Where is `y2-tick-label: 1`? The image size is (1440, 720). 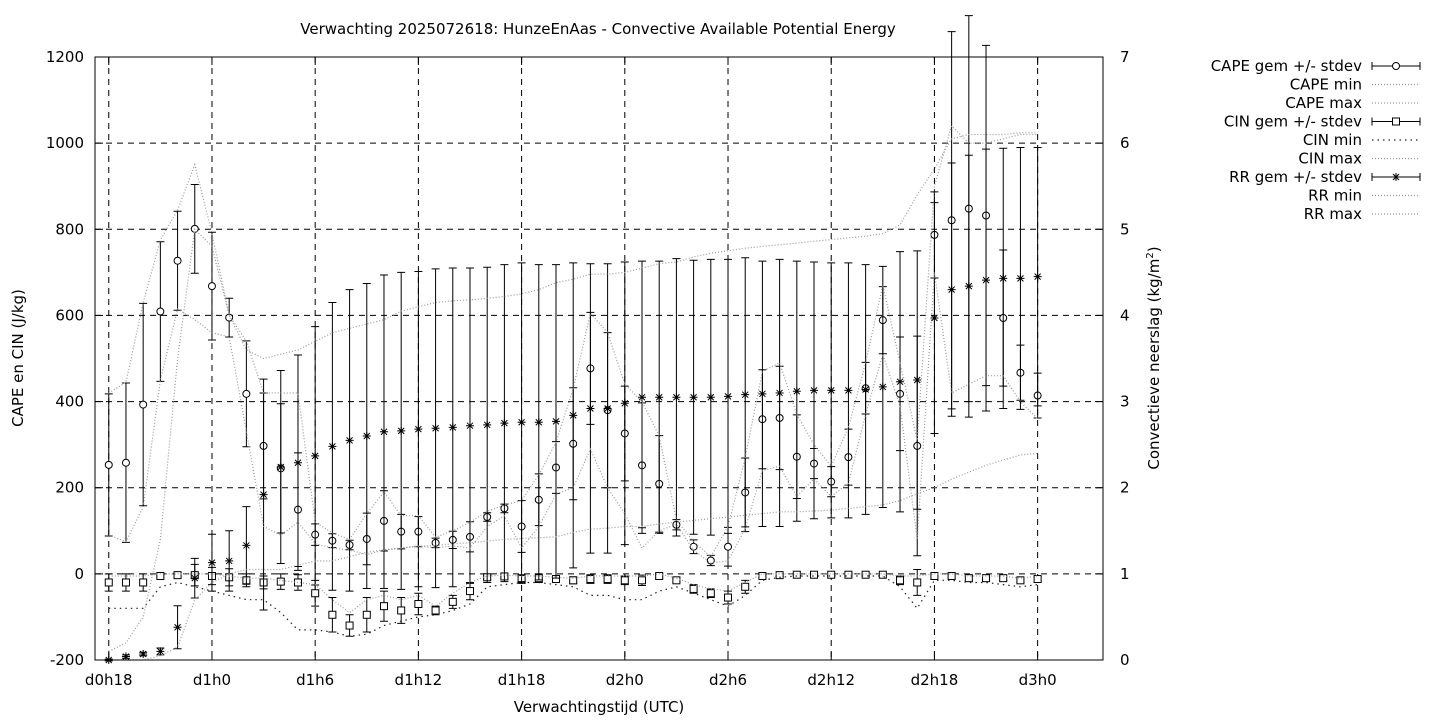
y2-tick-label: 1 is located at coordinates (1125, 574).